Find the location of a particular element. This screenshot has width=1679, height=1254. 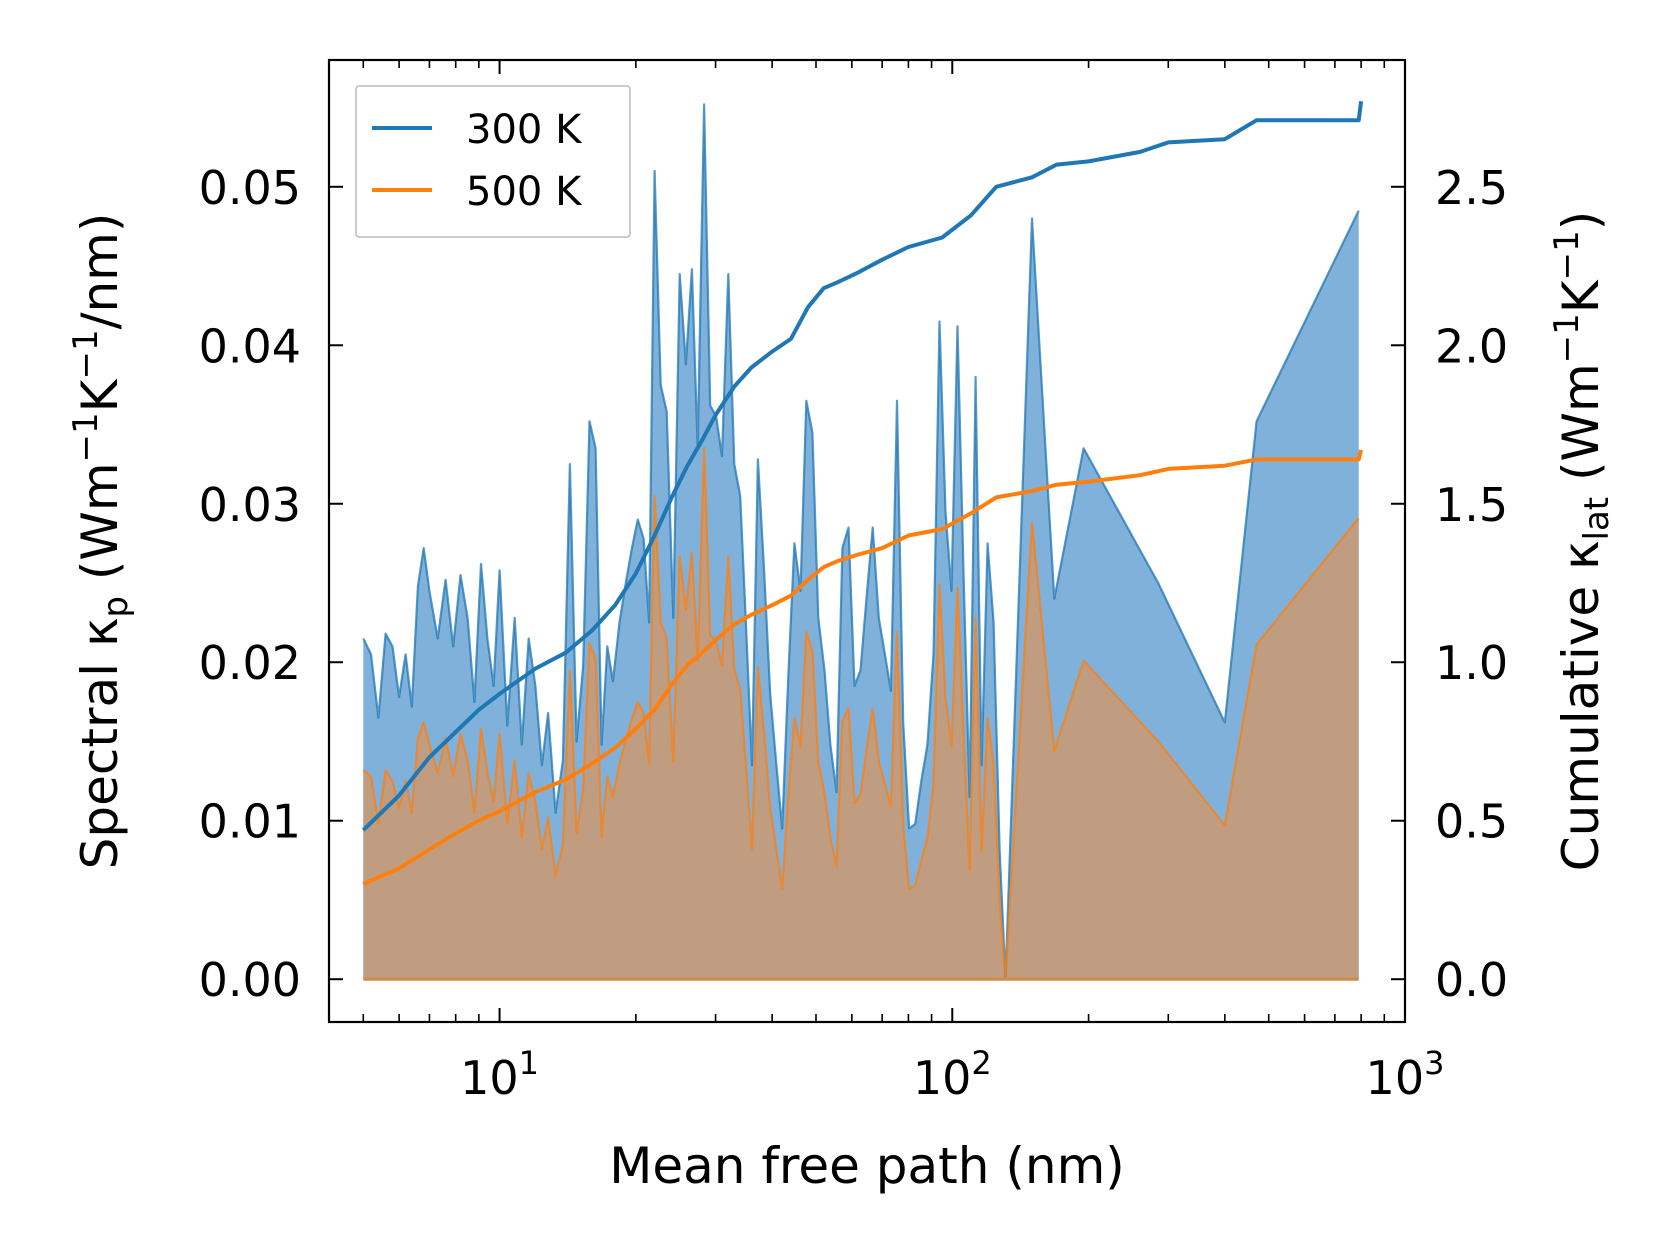

x-tick-label: 10³ is located at coordinates (1405, 1074).